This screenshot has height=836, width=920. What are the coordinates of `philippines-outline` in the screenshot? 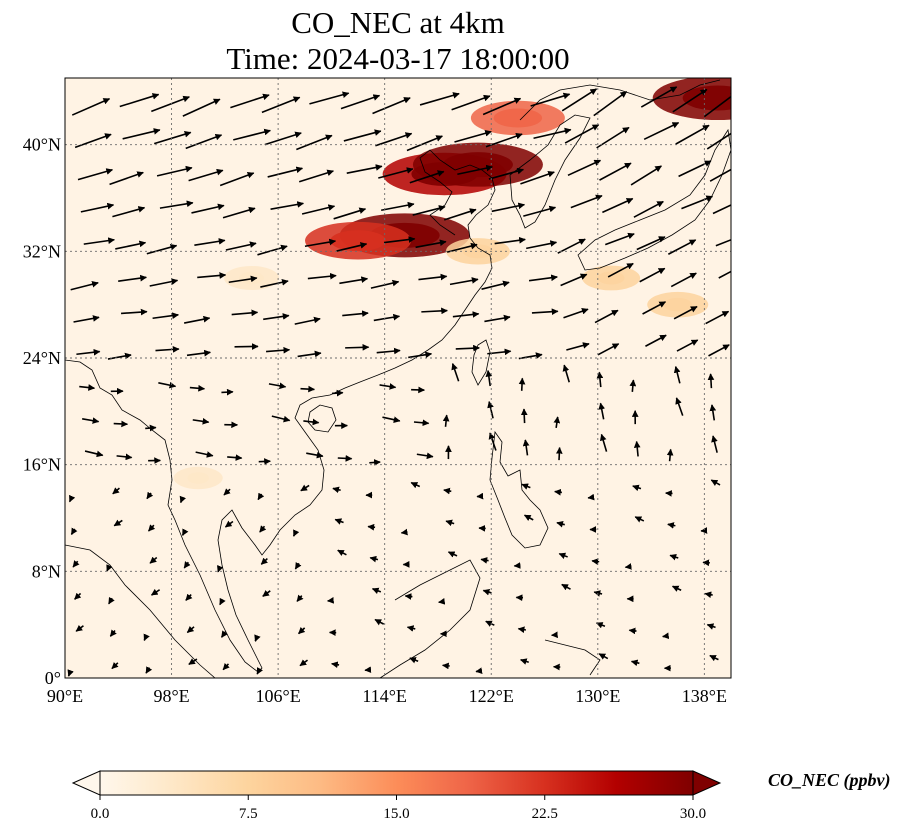 It's located at (519, 489).